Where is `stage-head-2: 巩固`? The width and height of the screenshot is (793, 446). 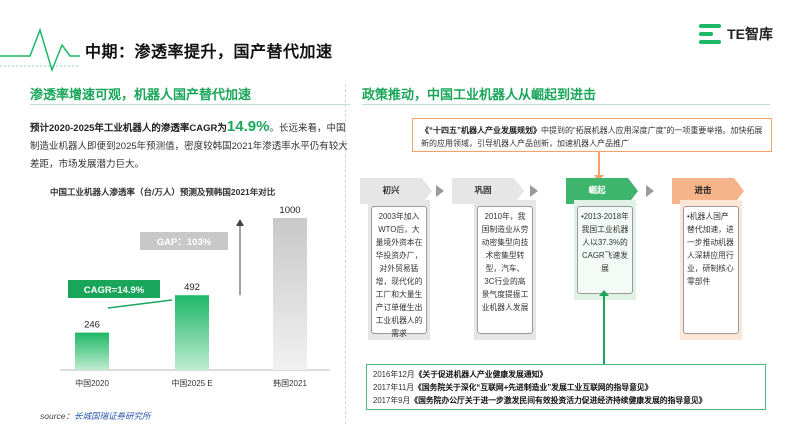 stage-head-2: 巩固 is located at coordinates (483, 190).